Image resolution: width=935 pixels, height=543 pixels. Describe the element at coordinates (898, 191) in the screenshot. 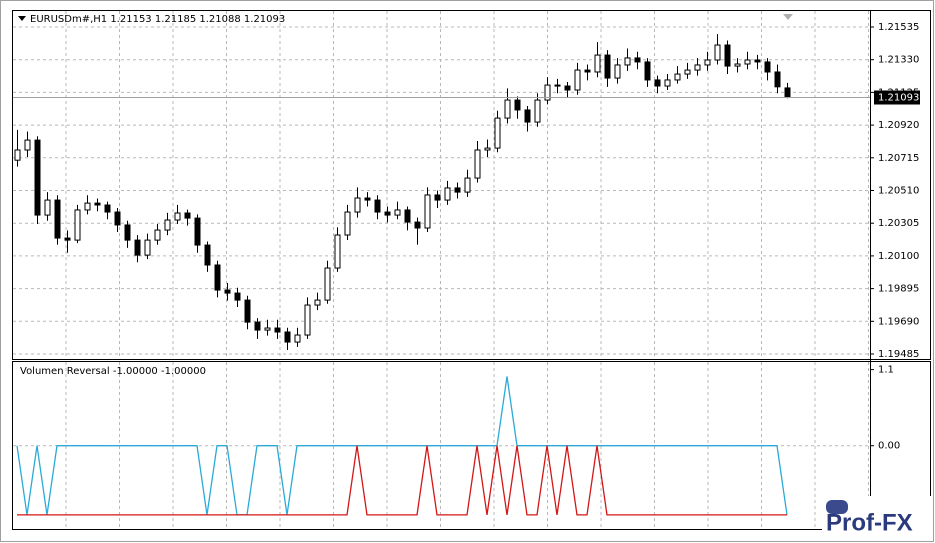

I see `y-tick-label: 1.20510` at that location.